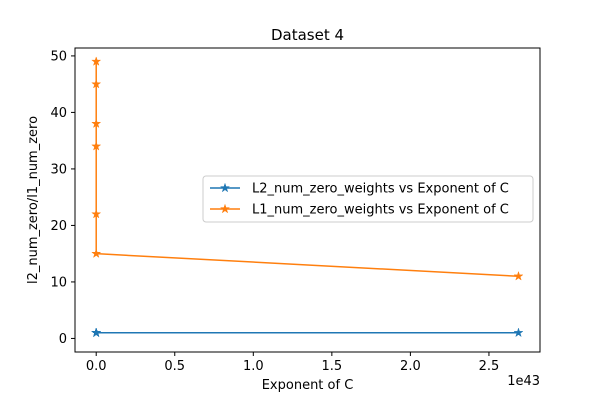 The image size is (600, 400). Describe the element at coordinates (308, 385) in the screenshot. I see `x-axis-label: Exponent of C` at that location.